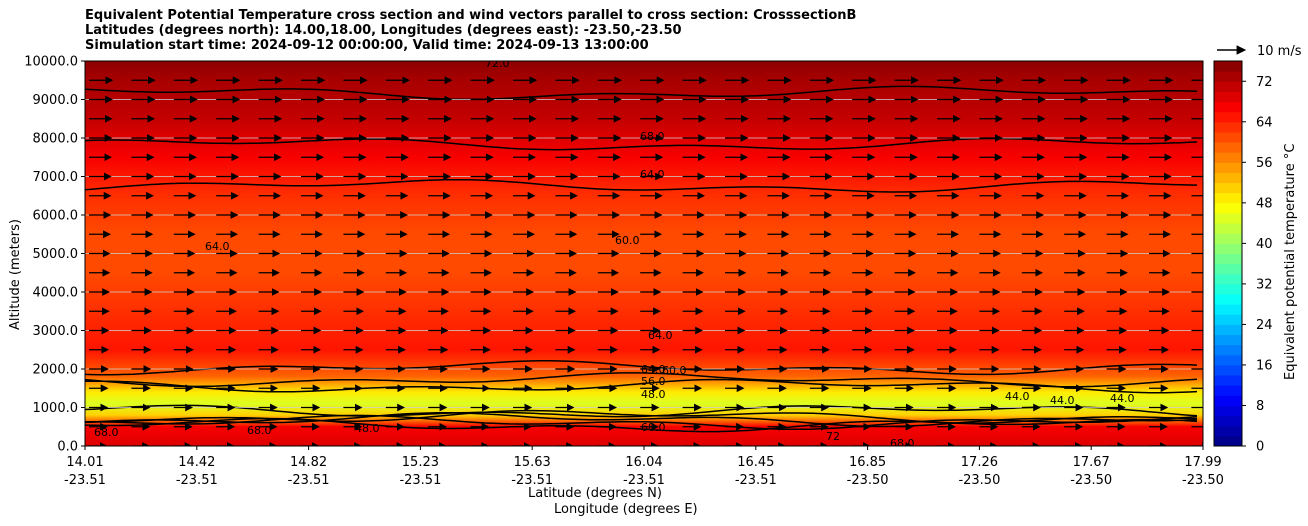 Image resolution: width=1308 pixels, height=526 pixels. What do you see at coordinates (755, 462) in the screenshot?
I see `x-tick-label-lat: 16.45` at bounding box center [755, 462].